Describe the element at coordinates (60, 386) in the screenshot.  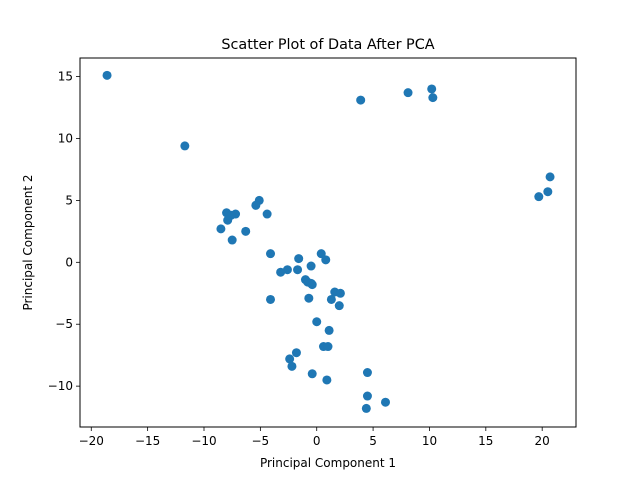
I see `y-tick-label: −10` at that location.